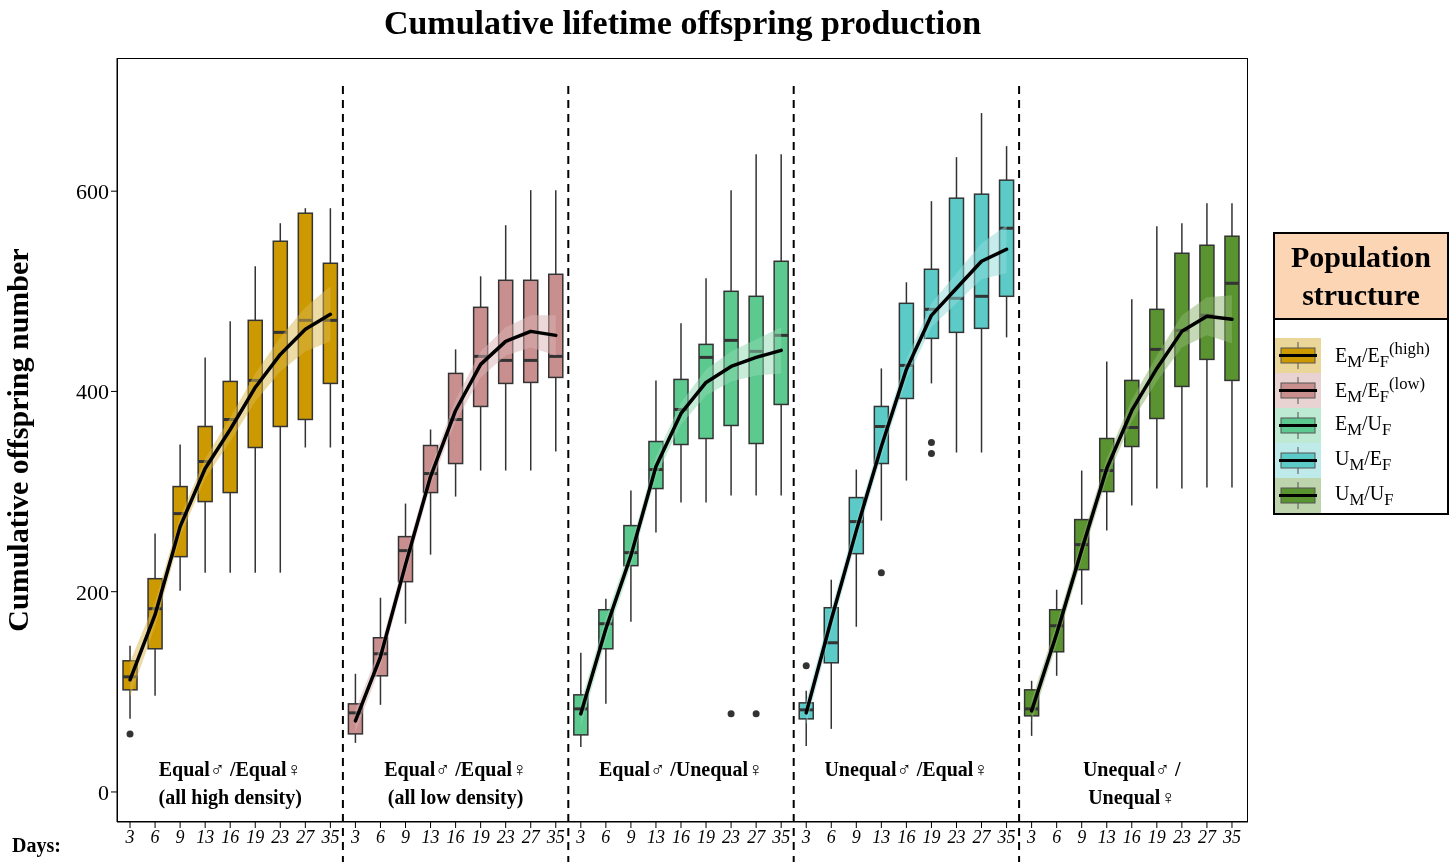  I want to click on chart-title: Cumulative lifetime offspring production, so click(682, 23).